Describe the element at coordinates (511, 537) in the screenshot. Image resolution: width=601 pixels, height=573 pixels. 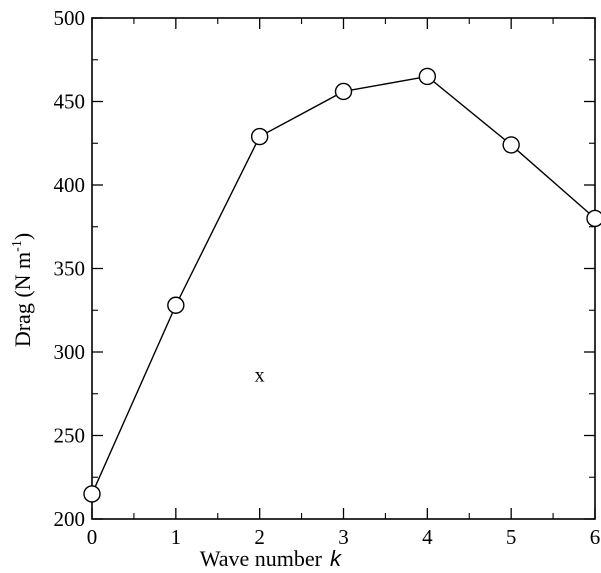
I see `x-tick-label: 5` at that location.